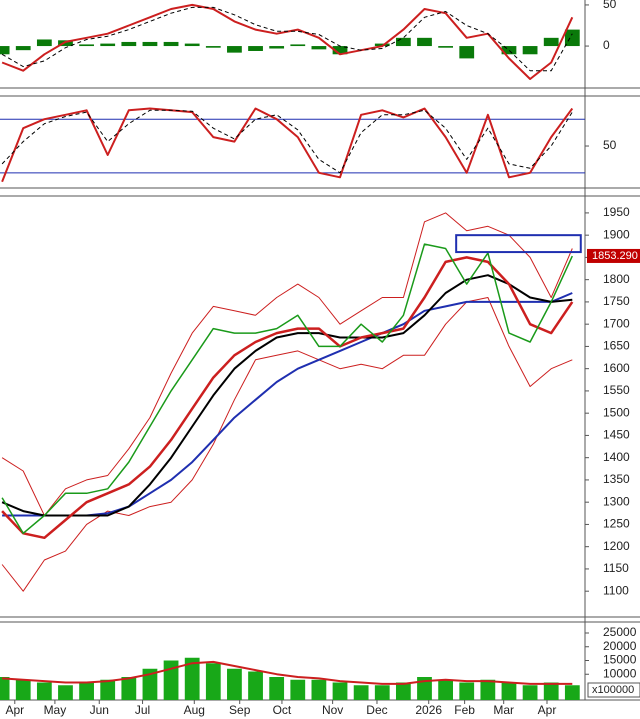 The width and height of the screenshot is (640, 719). I want to click on y-tick-label: 1350, so click(616, 479).